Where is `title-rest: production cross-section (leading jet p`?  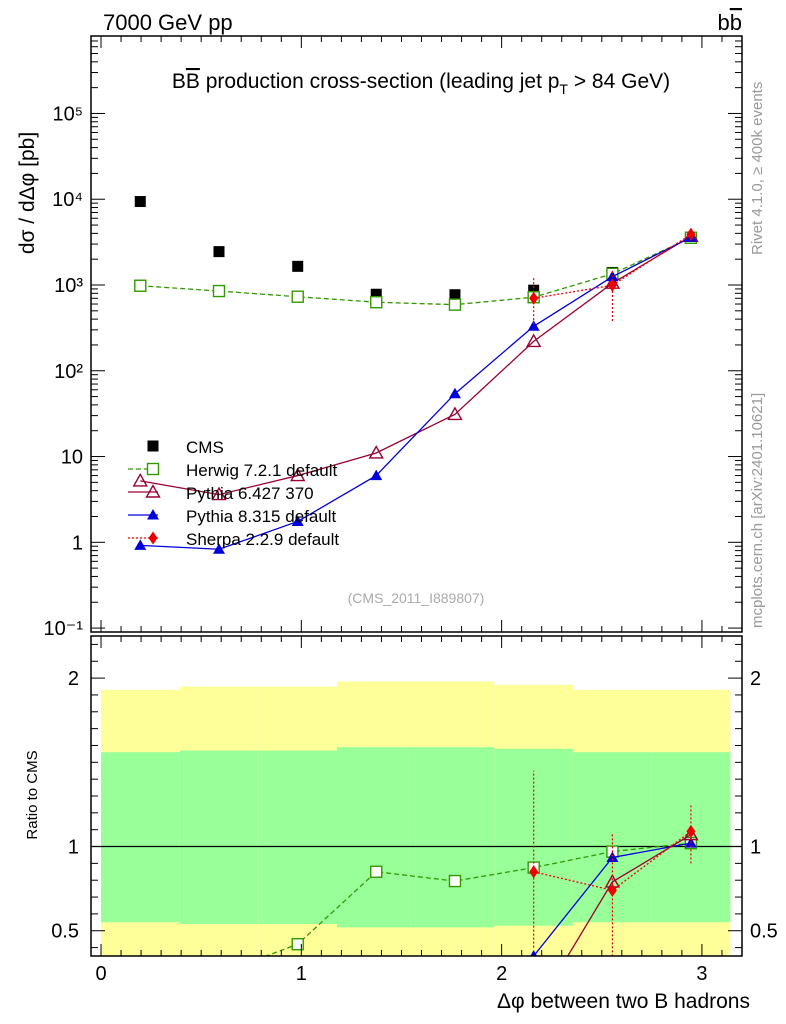
title-rest: production cross-section (leading jet p is located at coordinates (380, 81).